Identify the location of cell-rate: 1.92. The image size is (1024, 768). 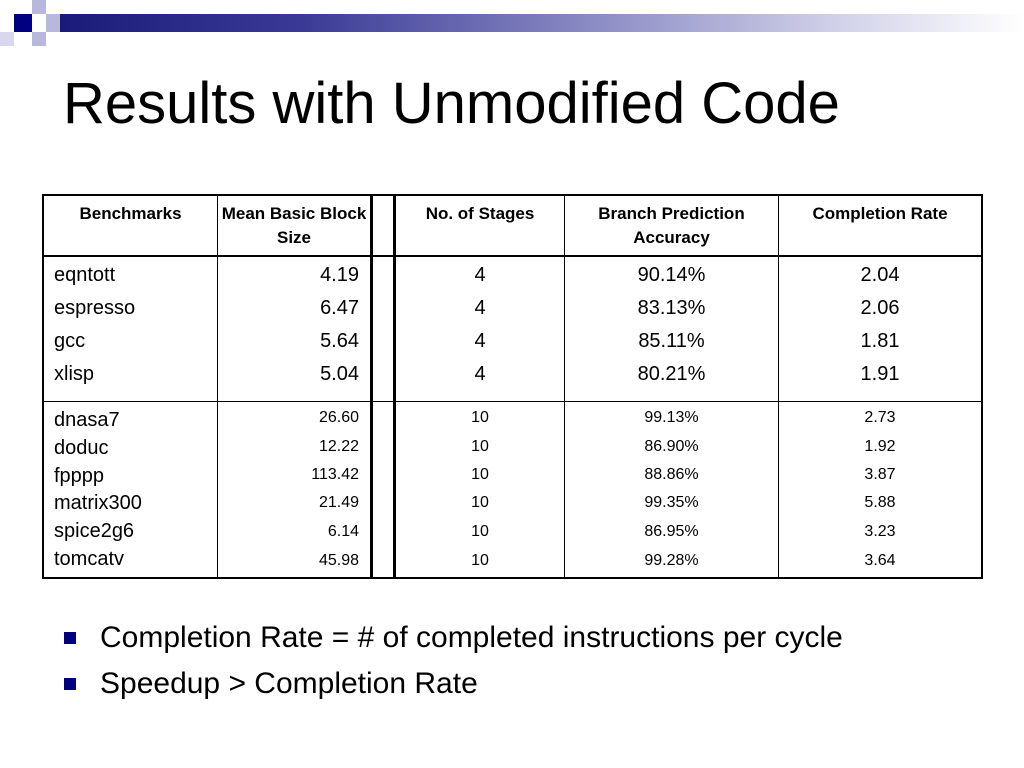
(880, 446).